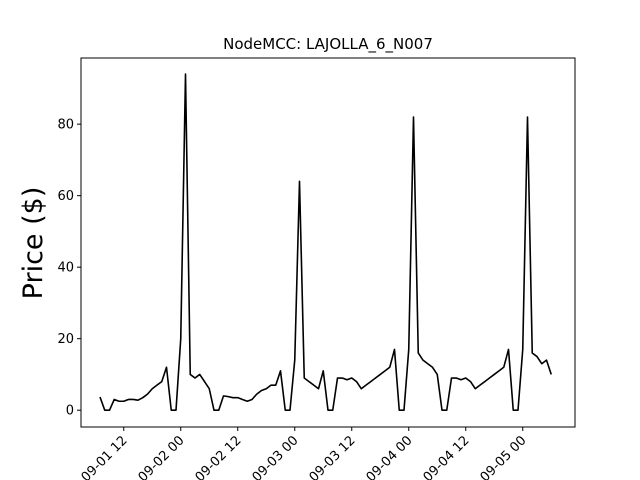 The height and width of the screenshot is (480, 640). I want to click on x-tick-label: 09-02 00, so click(162, 456).